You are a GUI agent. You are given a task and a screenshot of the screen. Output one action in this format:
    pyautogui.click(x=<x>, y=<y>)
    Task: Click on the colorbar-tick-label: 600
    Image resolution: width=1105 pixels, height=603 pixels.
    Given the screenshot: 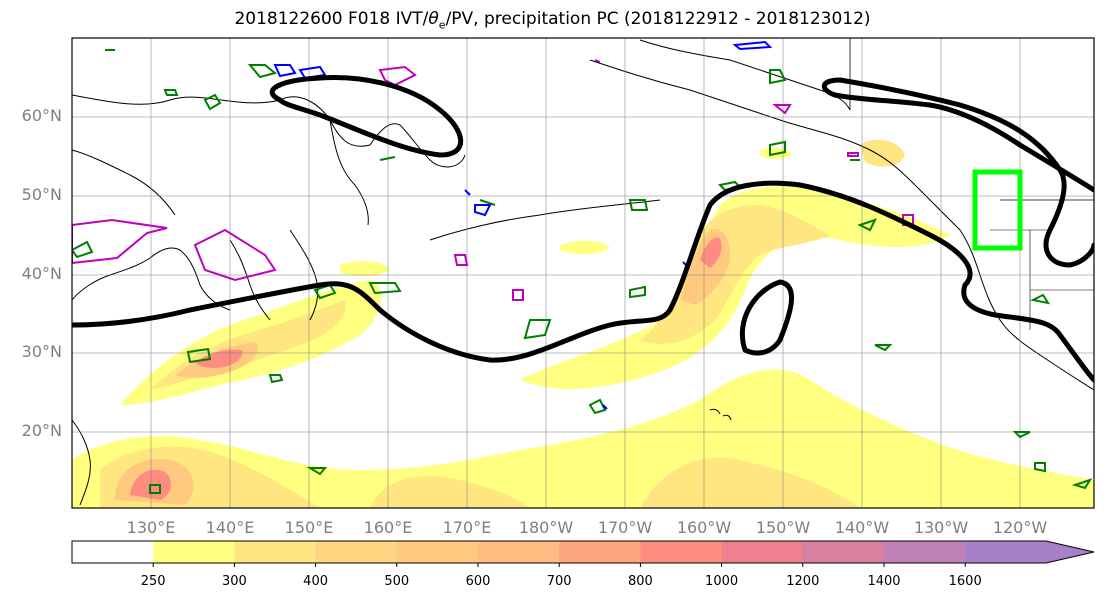 What is the action you would take?
    pyautogui.click(x=478, y=581)
    